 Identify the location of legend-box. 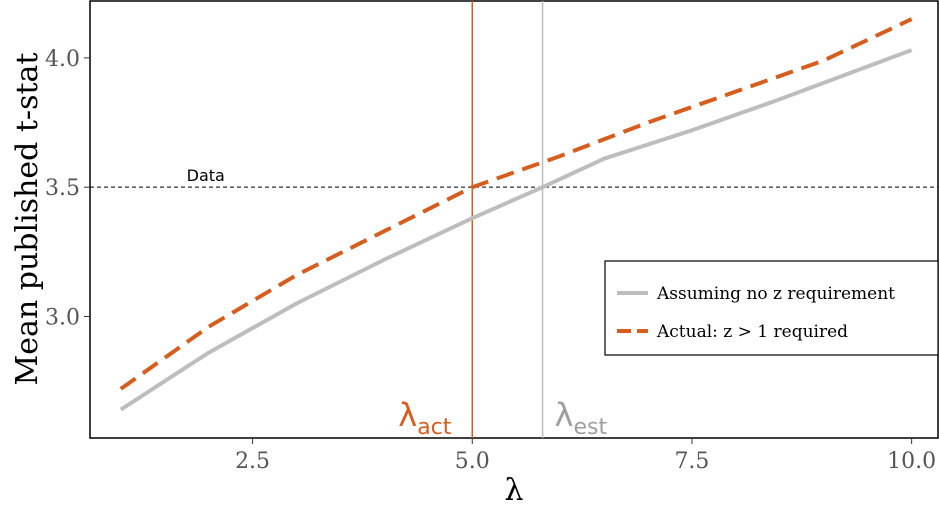
(771, 308).